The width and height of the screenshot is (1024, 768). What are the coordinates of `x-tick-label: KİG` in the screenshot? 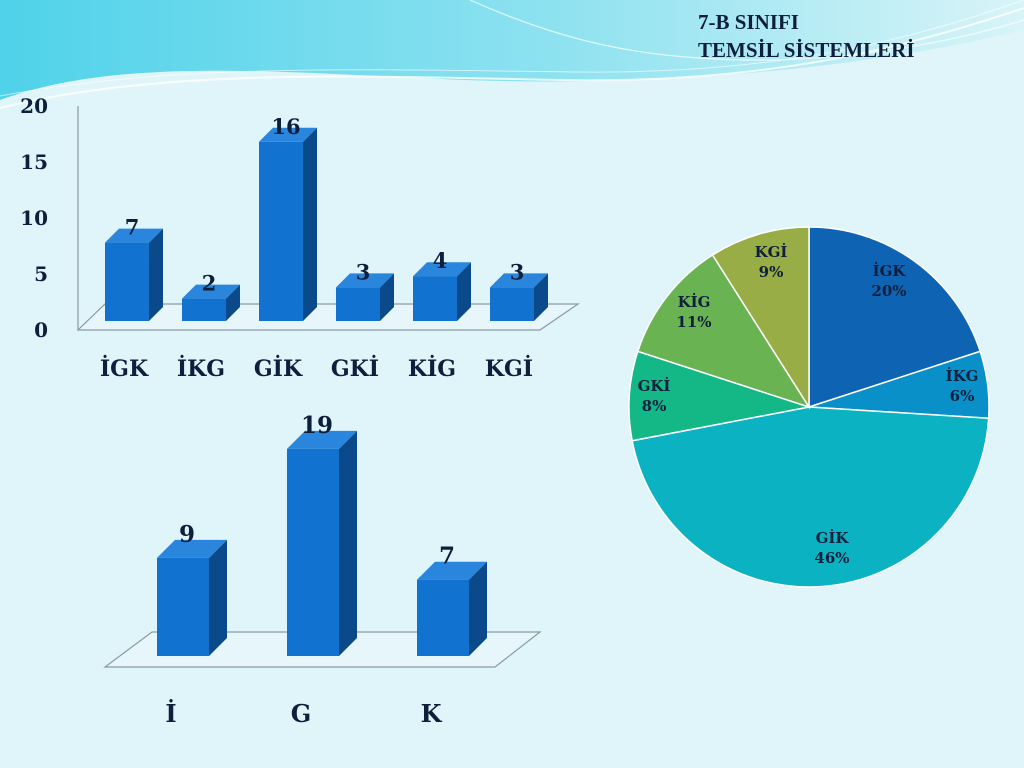 It's located at (432, 368).